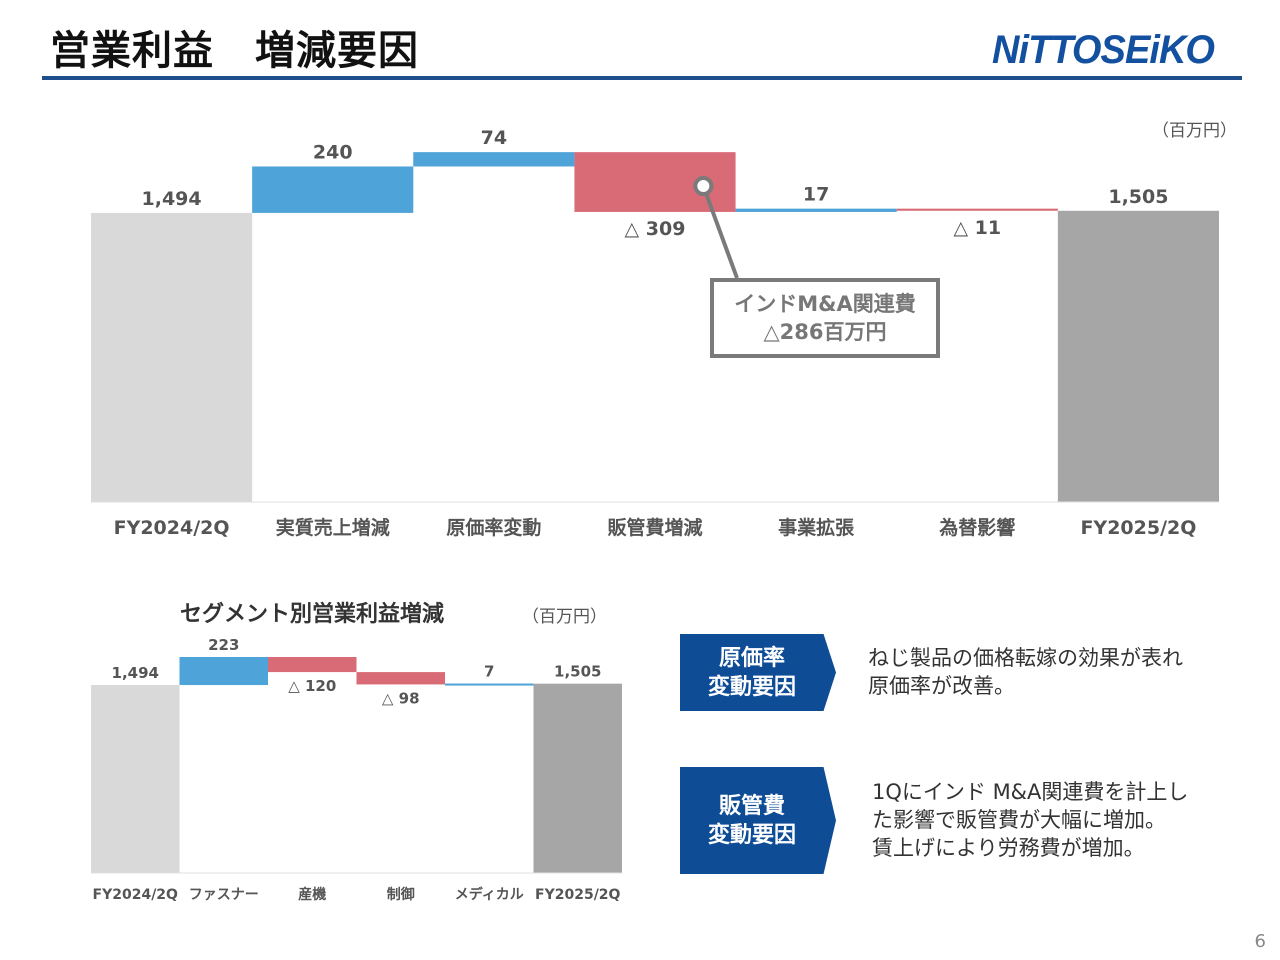 The width and height of the screenshot is (1280, 960). Describe the element at coordinates (751, 658) in the screenshot. I see `tag-line: 原価率` at that location.